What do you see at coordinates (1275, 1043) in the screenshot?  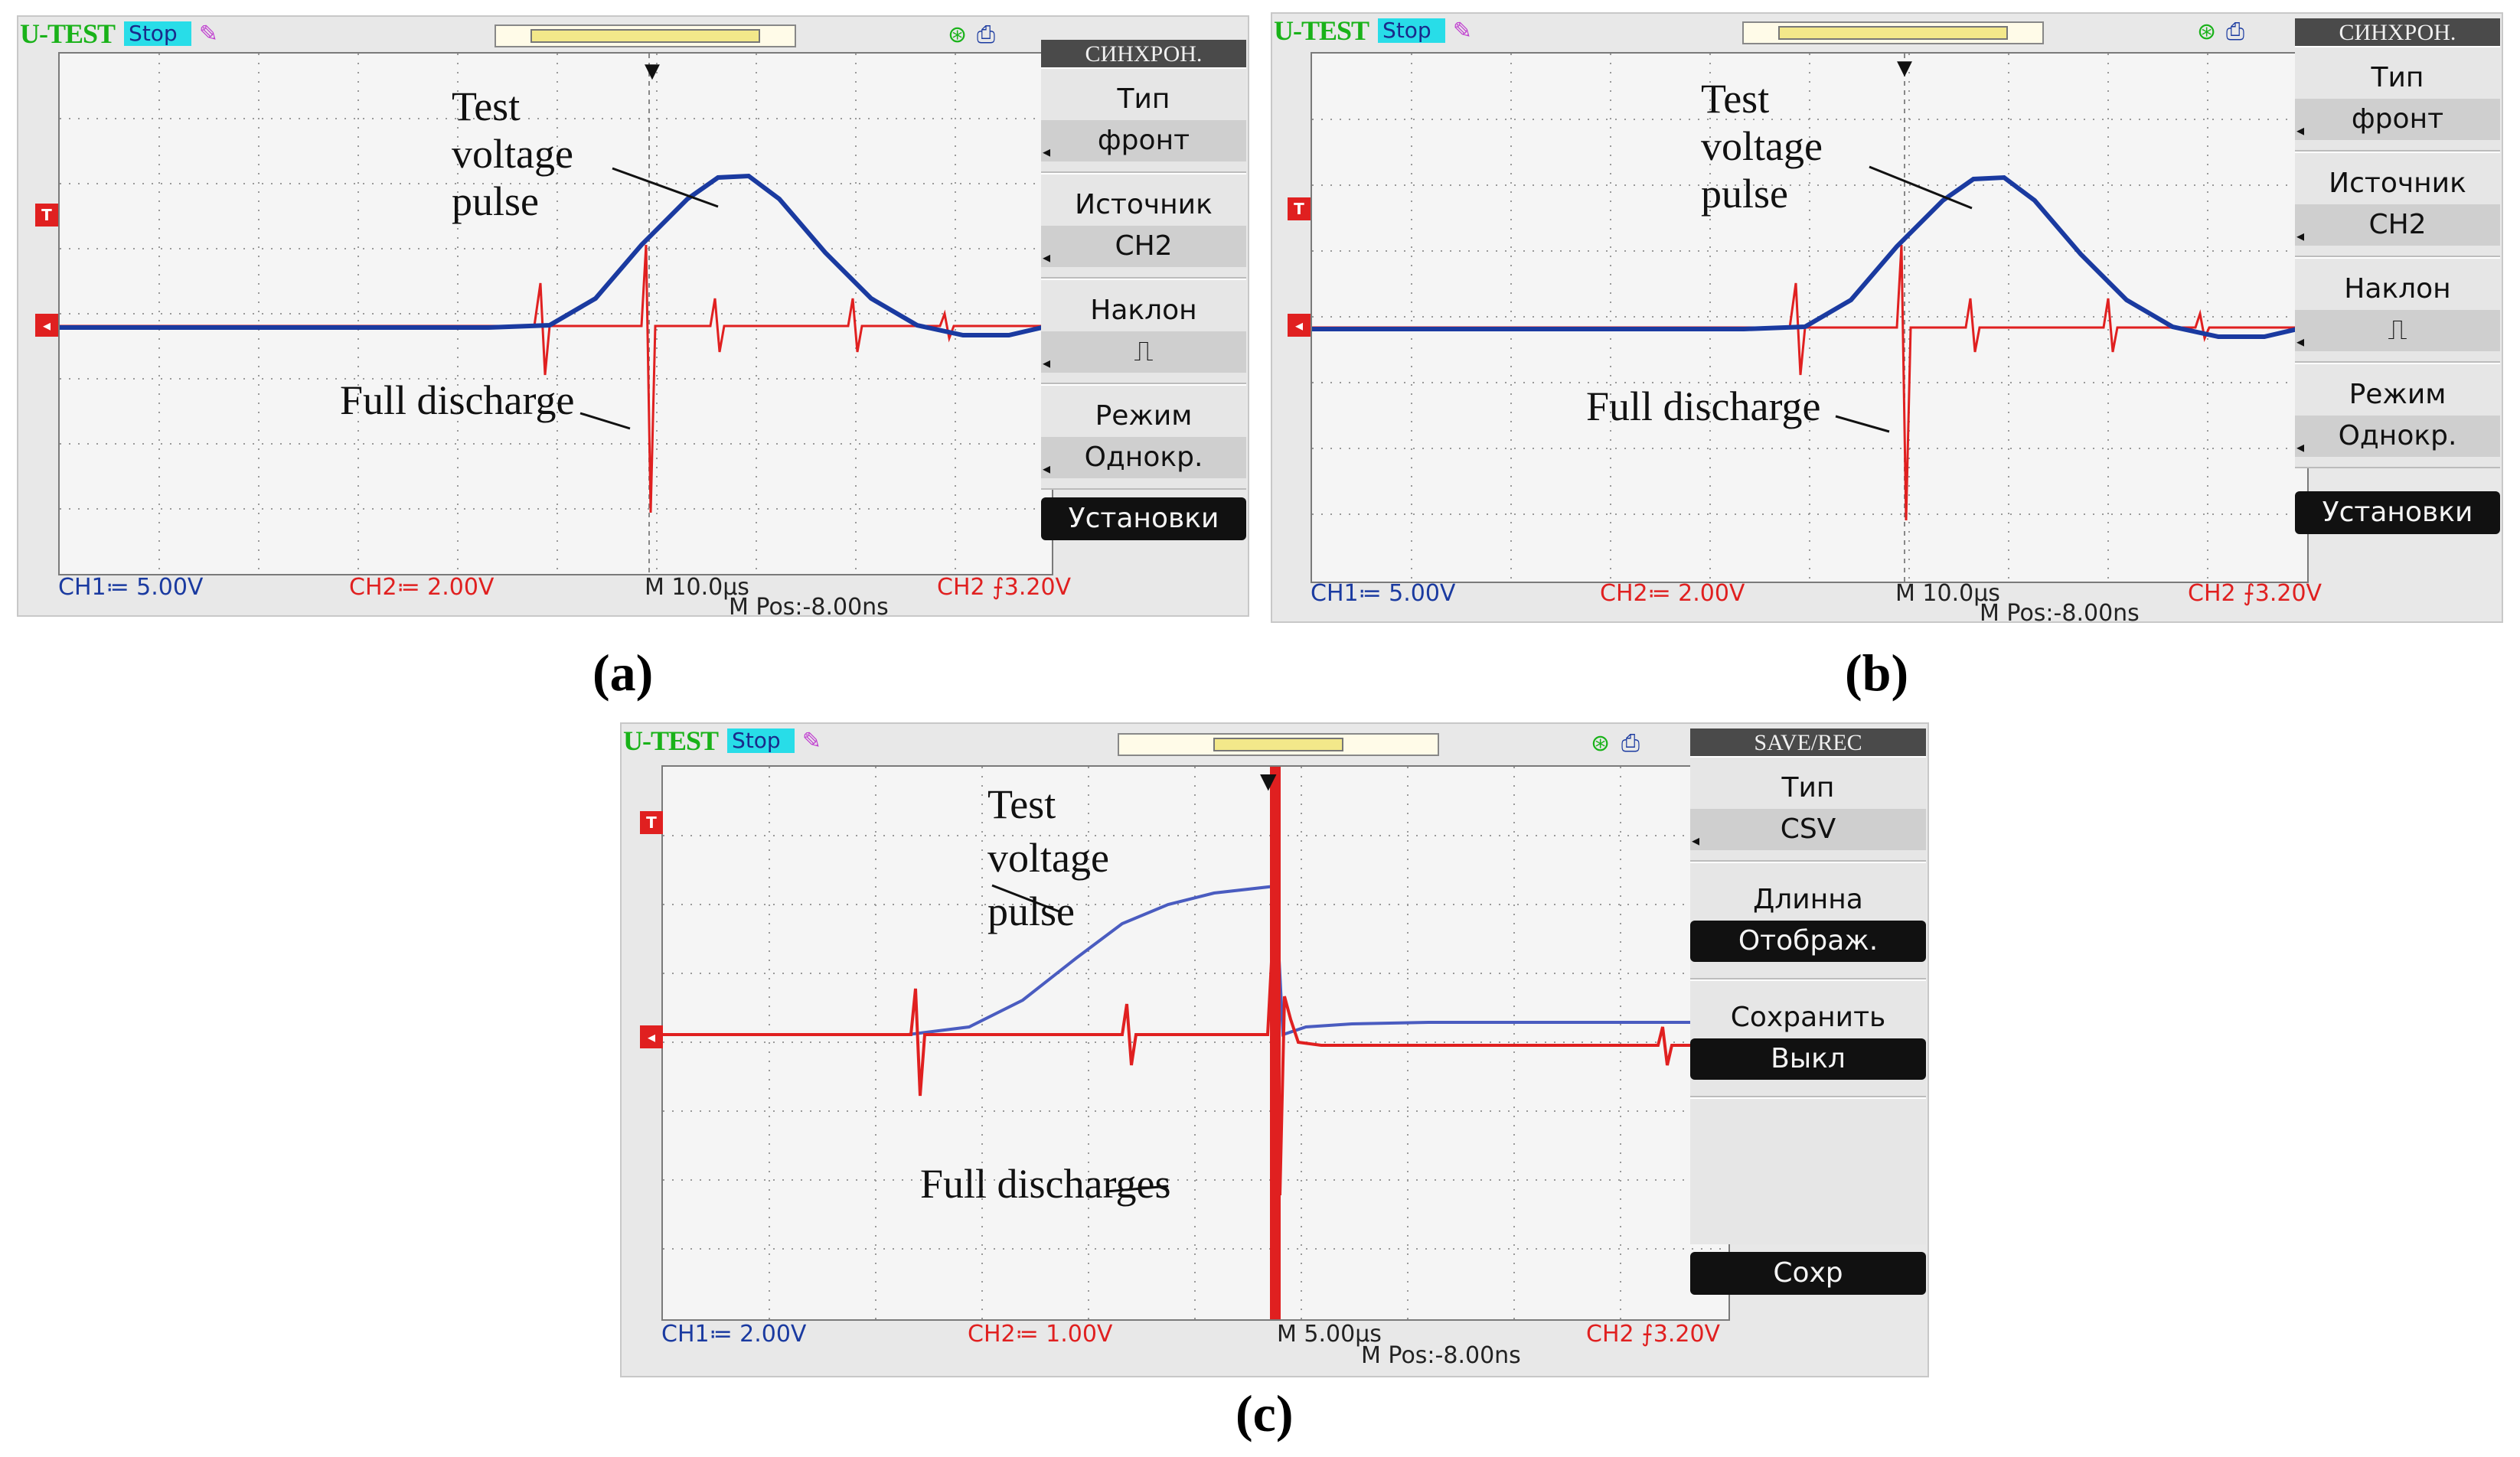 I see `ch2-discharge-burst` at bounding box center [1275, 1043].